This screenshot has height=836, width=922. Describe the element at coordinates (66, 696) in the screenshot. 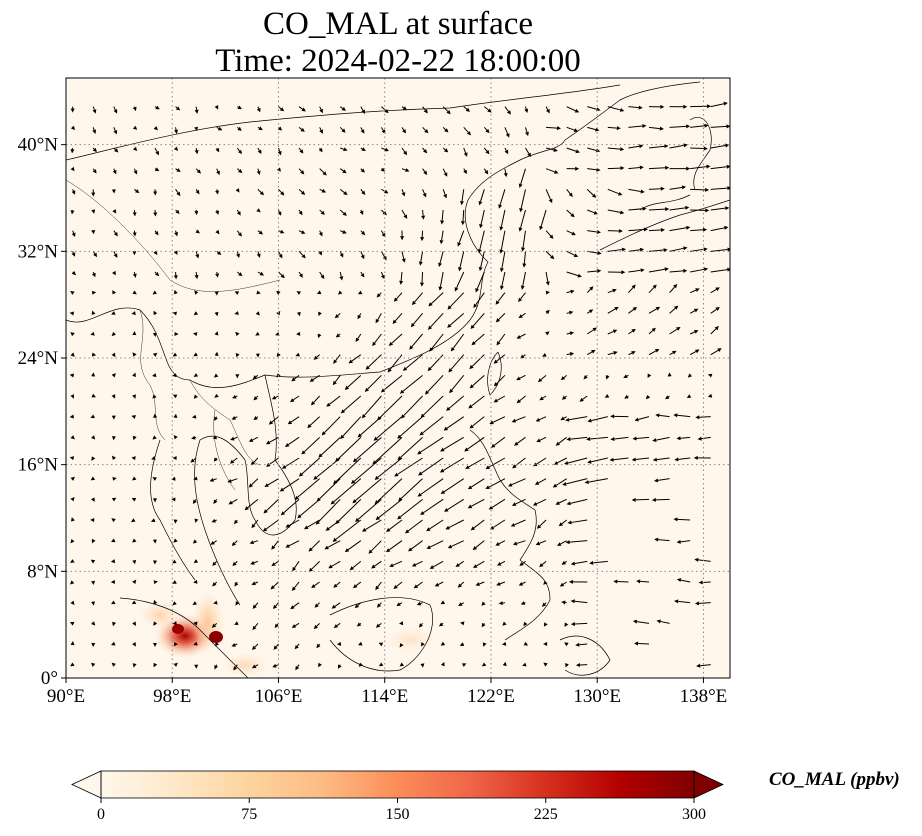

I see `lon-tick-label: 90°E` at that location.